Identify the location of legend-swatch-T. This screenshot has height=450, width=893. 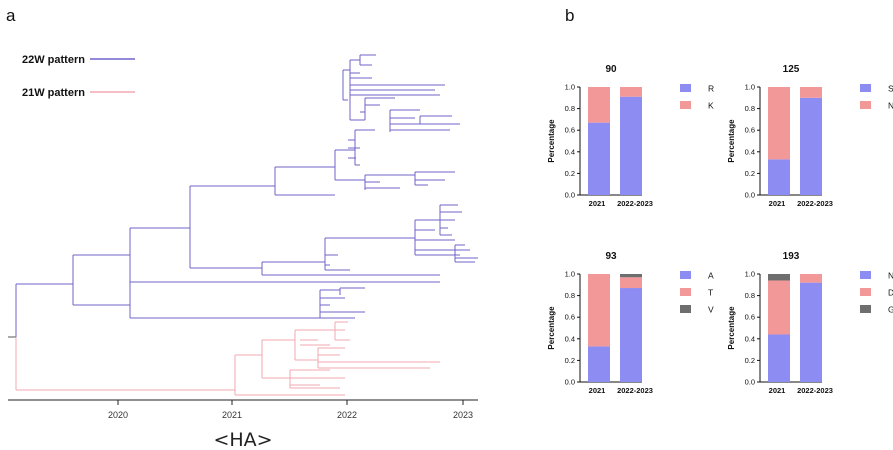
(685, 292).